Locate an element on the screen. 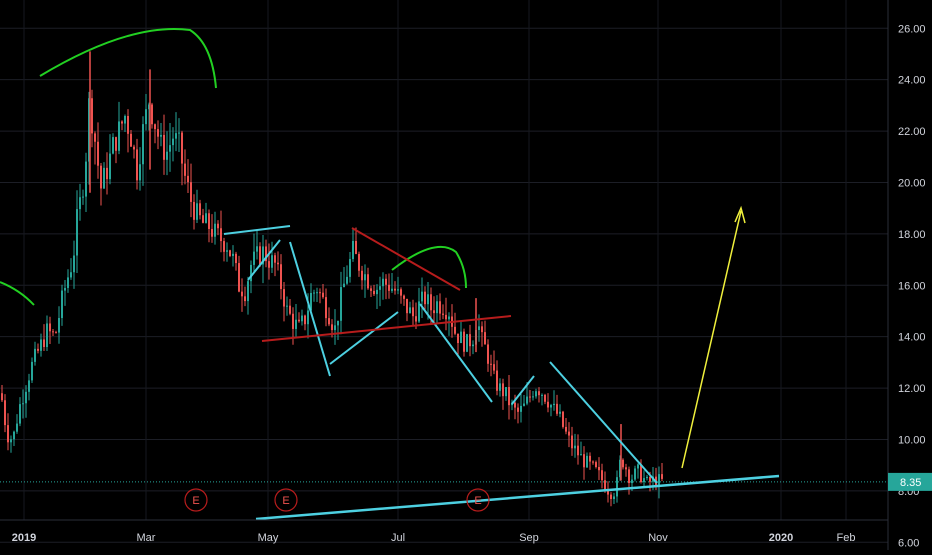 Image resolution: width=932 pixels, height=555 pixels. x-tick-label: Nov is located at coordinates (658, 538).